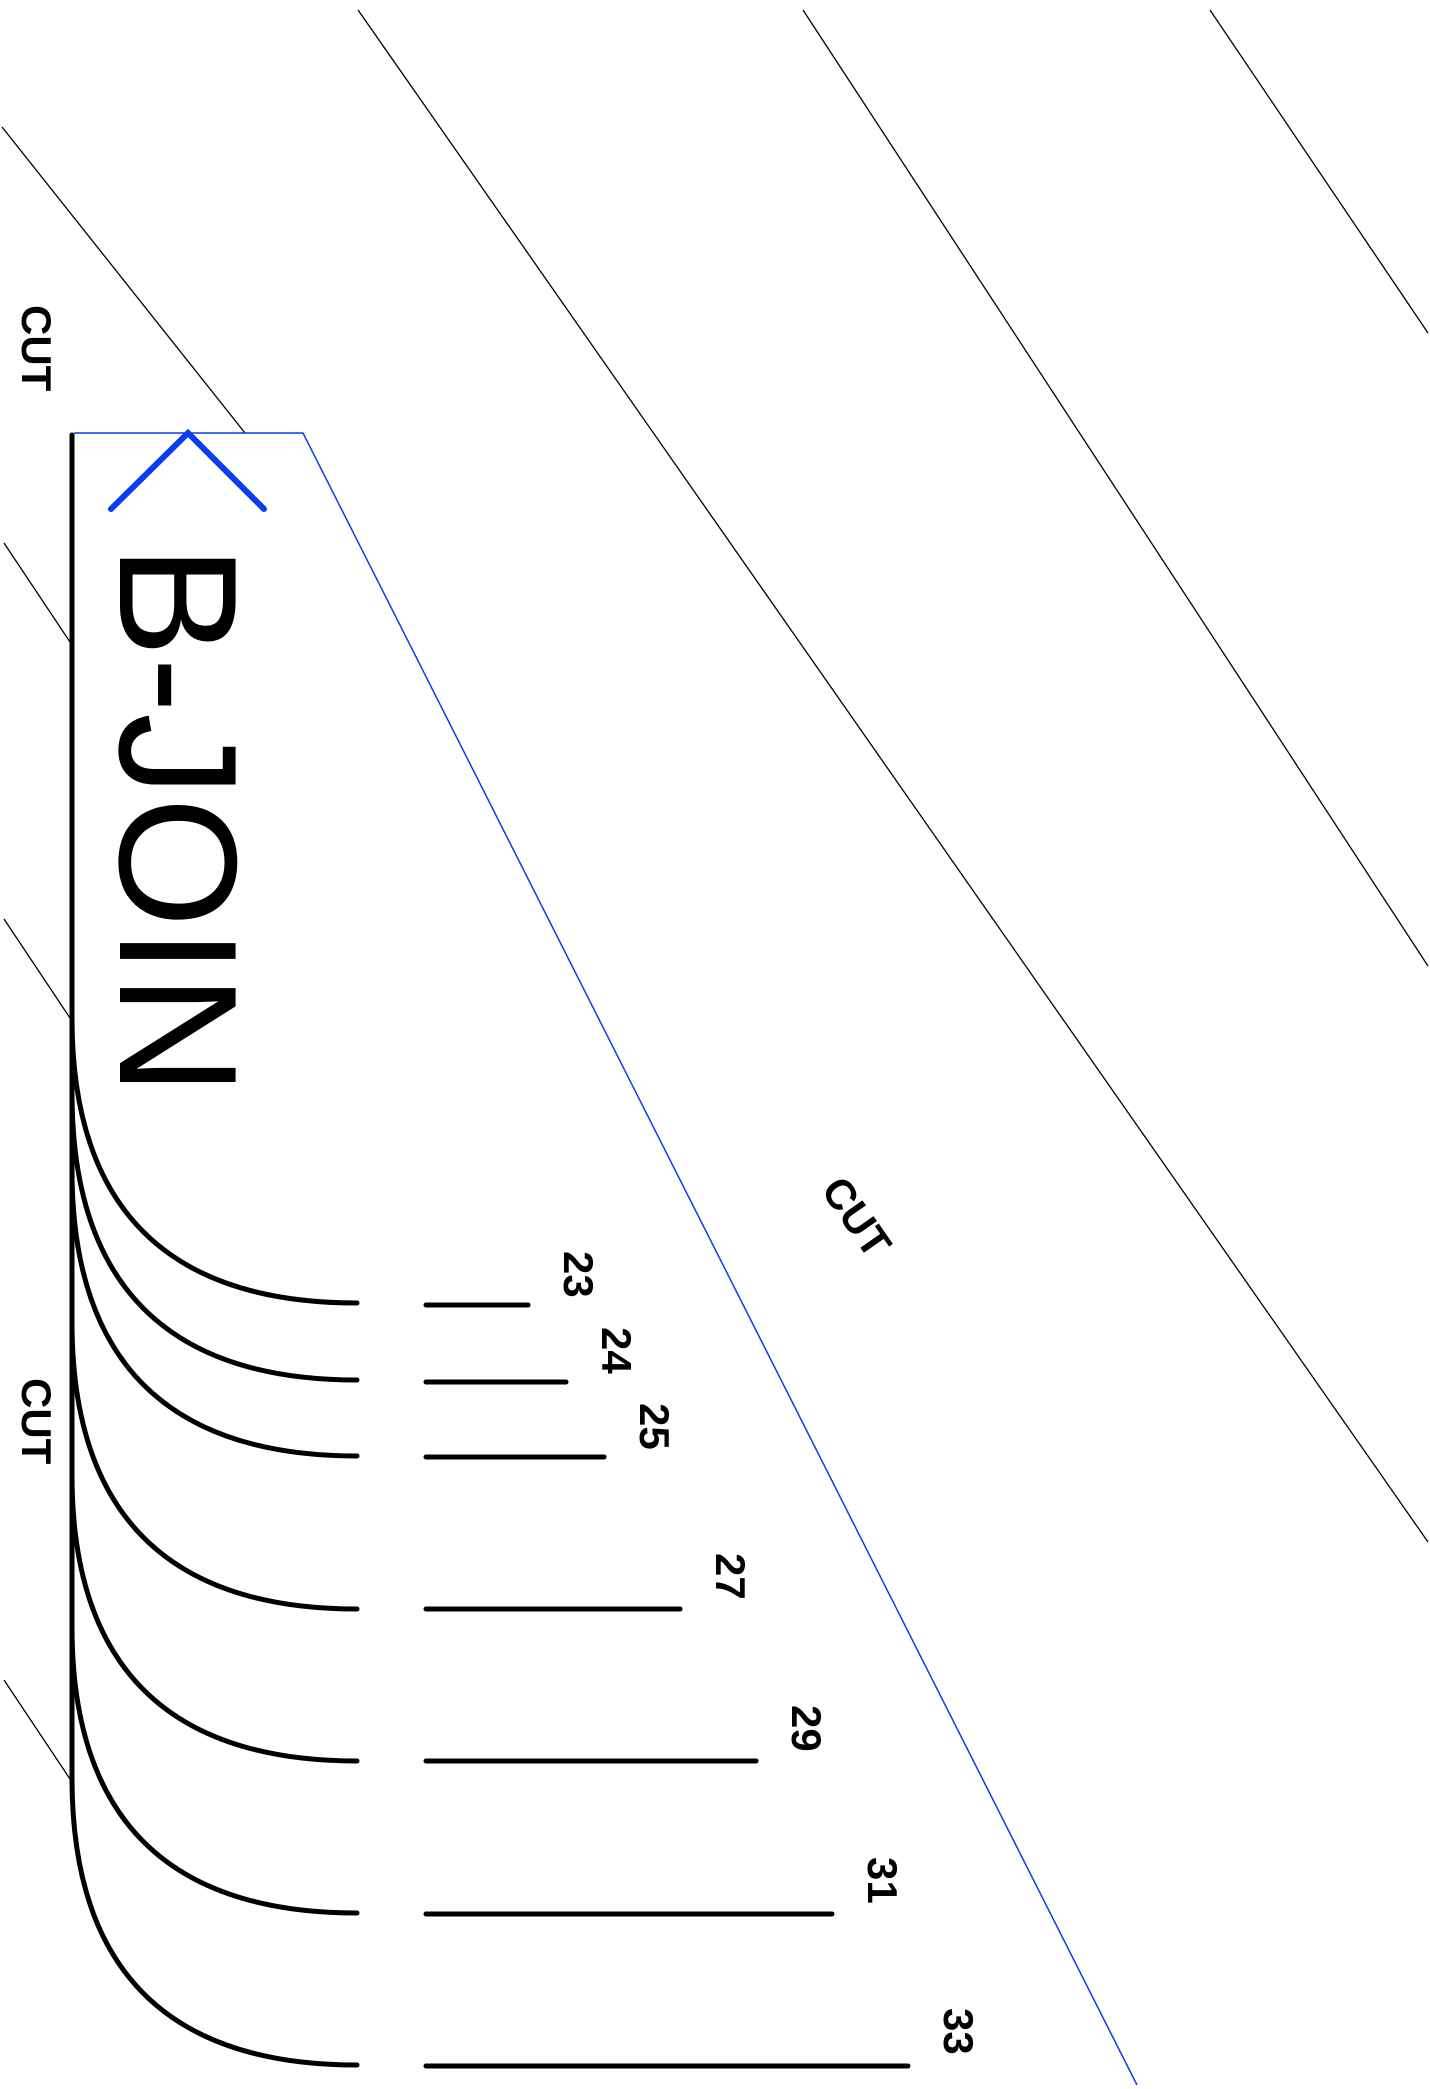  What do you see at coordinates (36, 348) in the screenshot?
I see `cut-label-top: CUT` at bounding box center [36, 348].